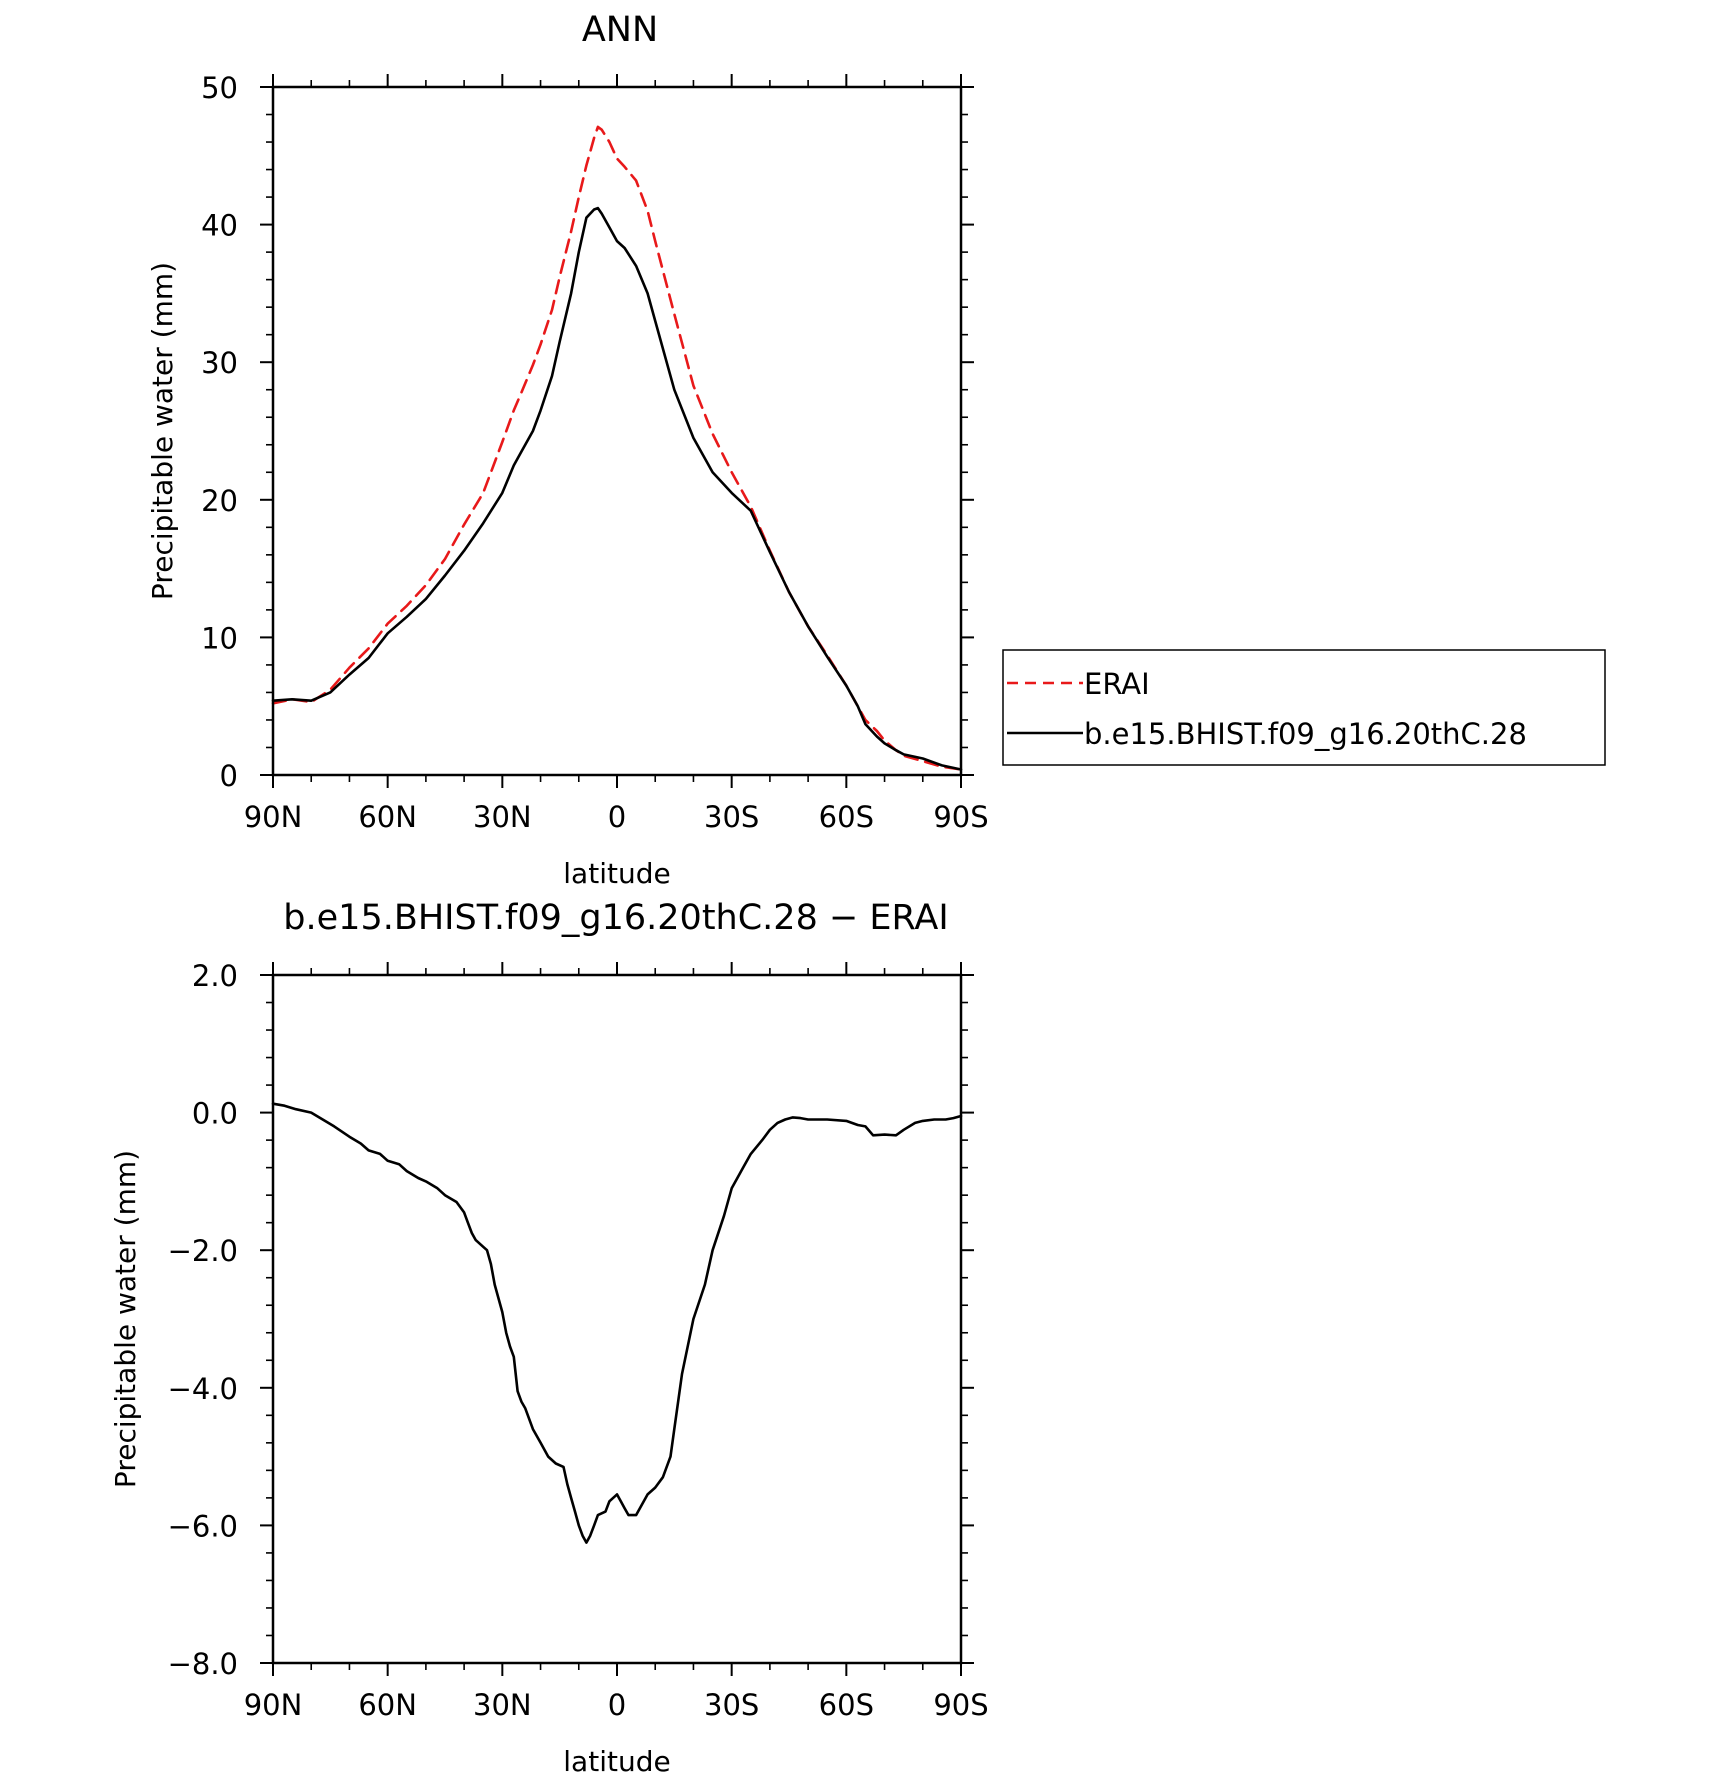 The image size is (1710, 1777). Describe the element at coordinates (162, 431) in the screenshot. I see `top-y-axis-label: Precipitable water (mm)` at that location.